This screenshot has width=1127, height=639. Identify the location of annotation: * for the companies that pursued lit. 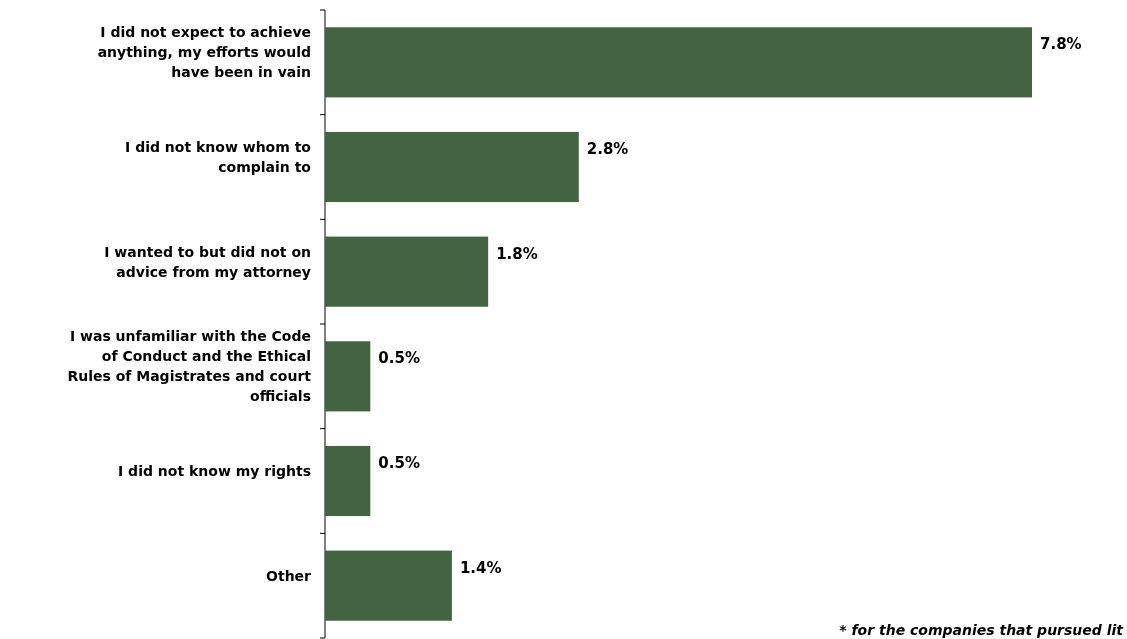
(982, 630).